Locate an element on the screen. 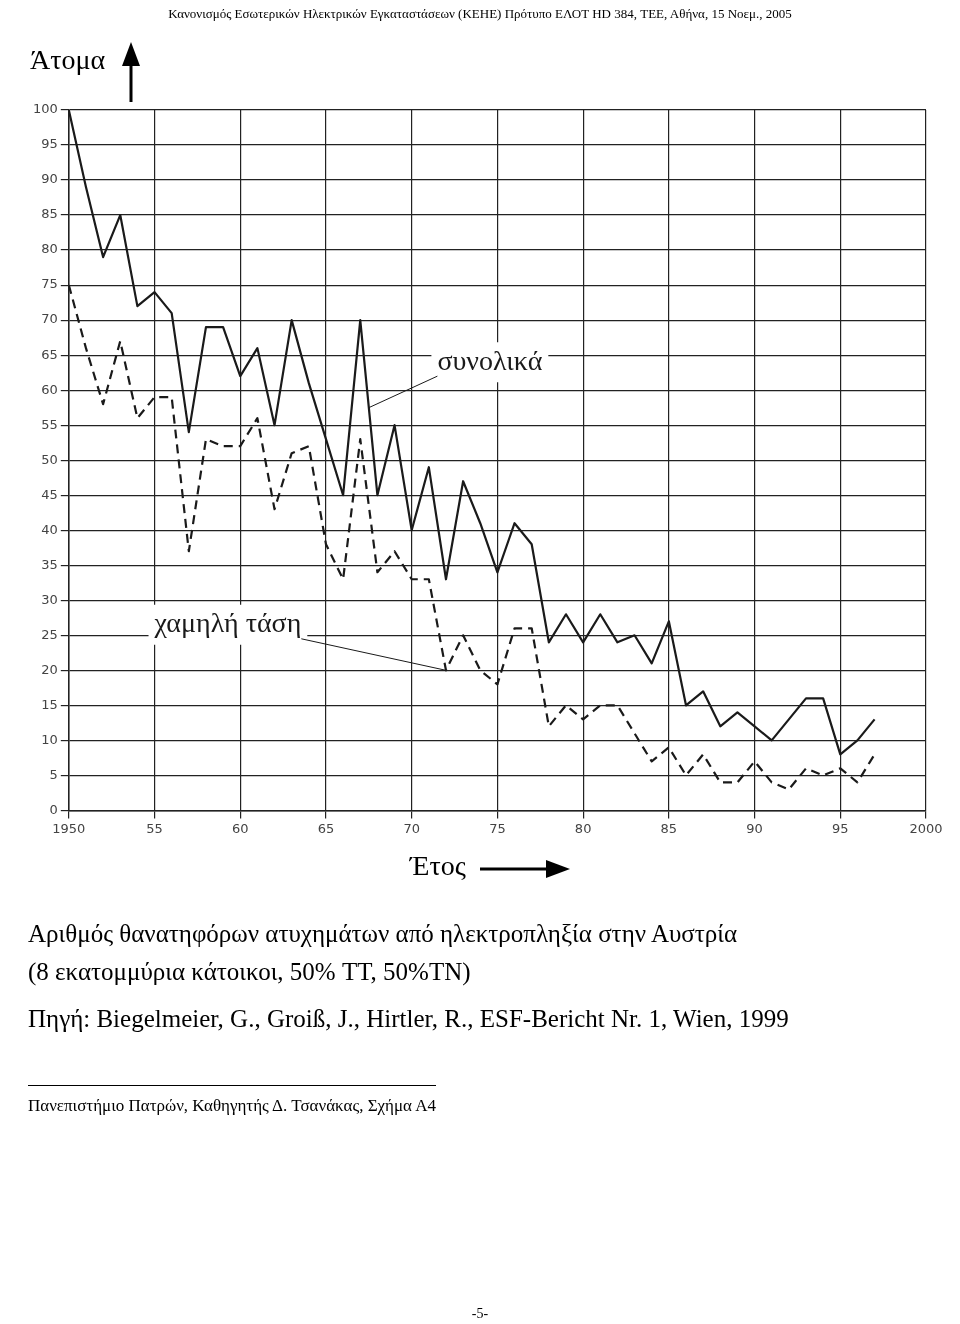 This screenshot has height=1324, width=960. text: (8 εκατομμύρια κάτοικοι, 50% TT, 50%TN) is located at coordinates (249, 972).